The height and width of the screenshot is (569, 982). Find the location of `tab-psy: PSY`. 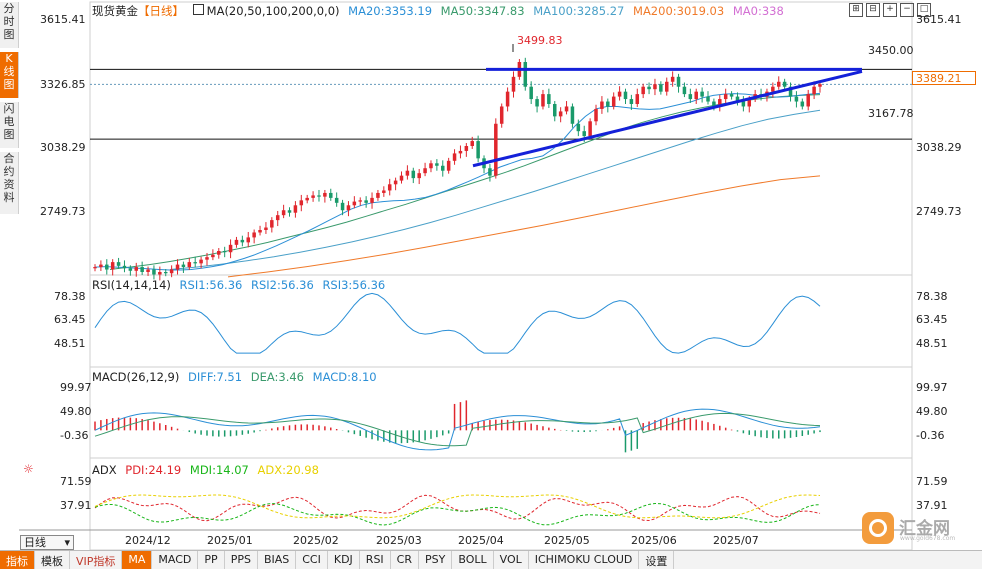

tab-psy: PSY is located at coordinates (436, 560).